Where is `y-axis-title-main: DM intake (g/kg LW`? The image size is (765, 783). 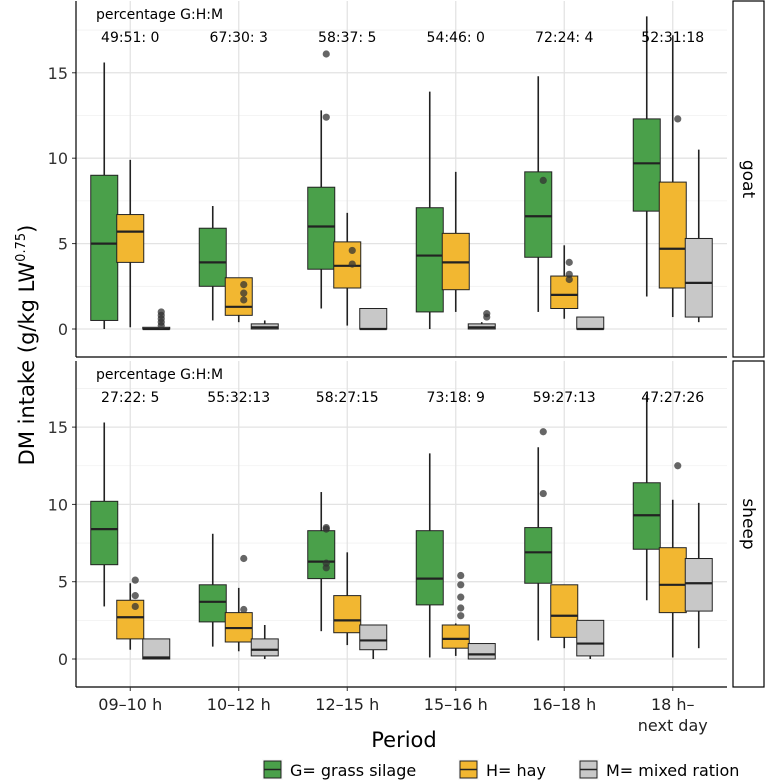
y-axis-title-main: DM intake (g/kg LW is located at coordinates (27, 364).